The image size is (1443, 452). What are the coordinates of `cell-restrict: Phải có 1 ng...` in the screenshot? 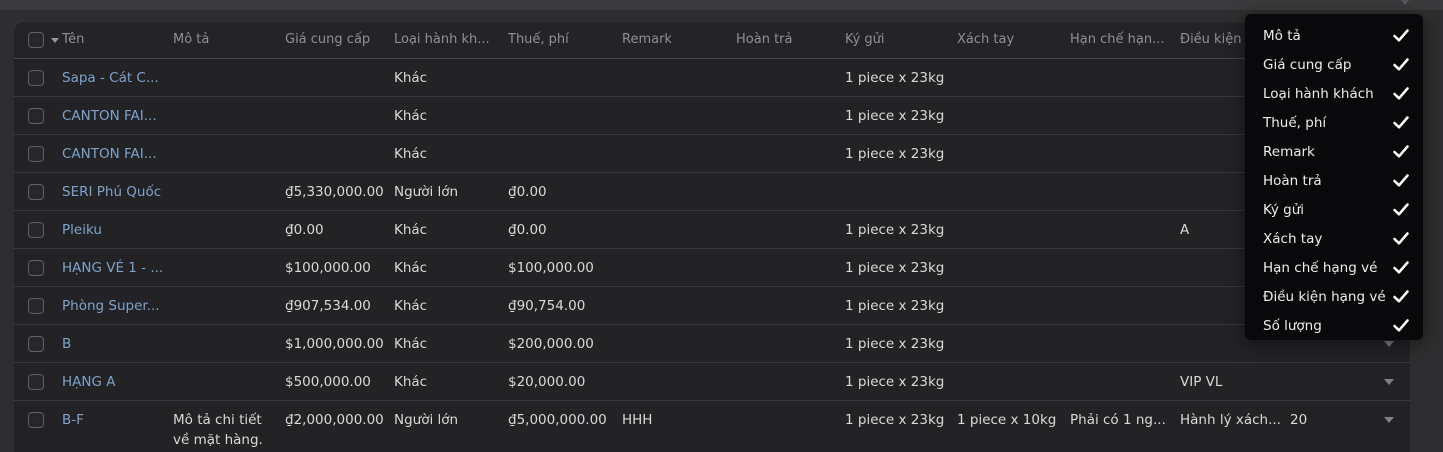 It's located at (1118, 420).